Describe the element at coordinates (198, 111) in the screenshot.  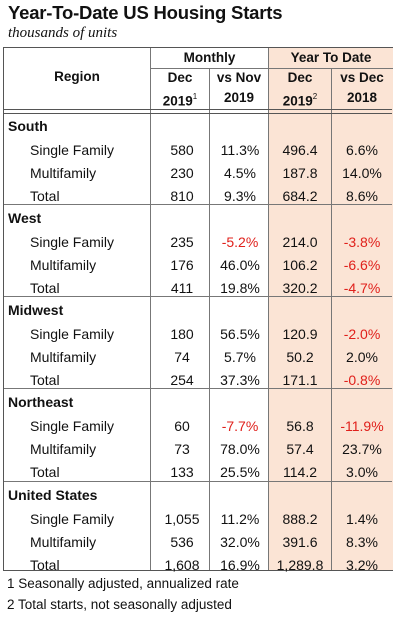
I see `divider-header` at that location.